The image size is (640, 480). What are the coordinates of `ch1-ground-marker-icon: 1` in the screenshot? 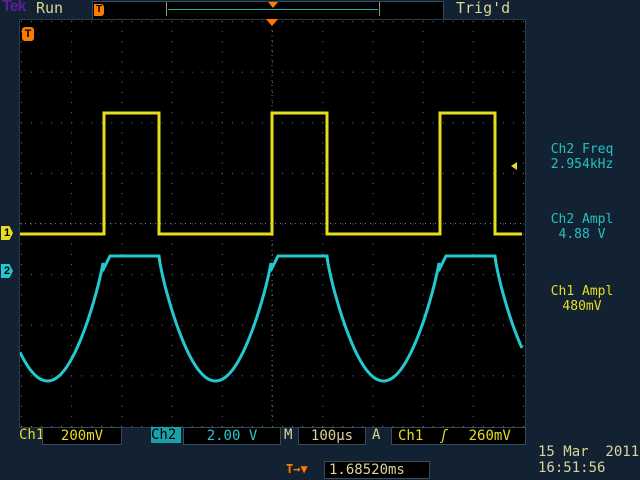 It's located at (7, 233).